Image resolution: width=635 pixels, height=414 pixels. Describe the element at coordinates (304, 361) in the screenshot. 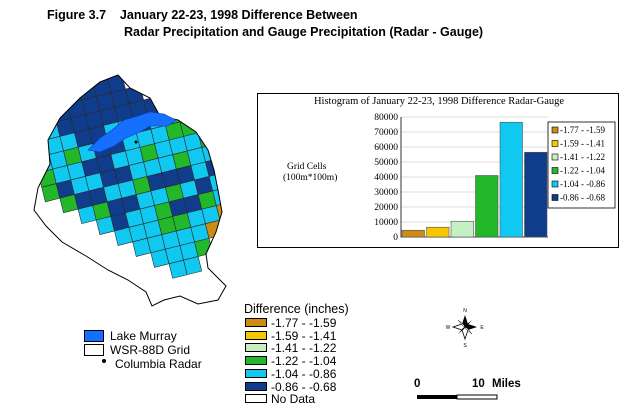

I see `difference-legend-label: -1.22 - -1.04` at that location.